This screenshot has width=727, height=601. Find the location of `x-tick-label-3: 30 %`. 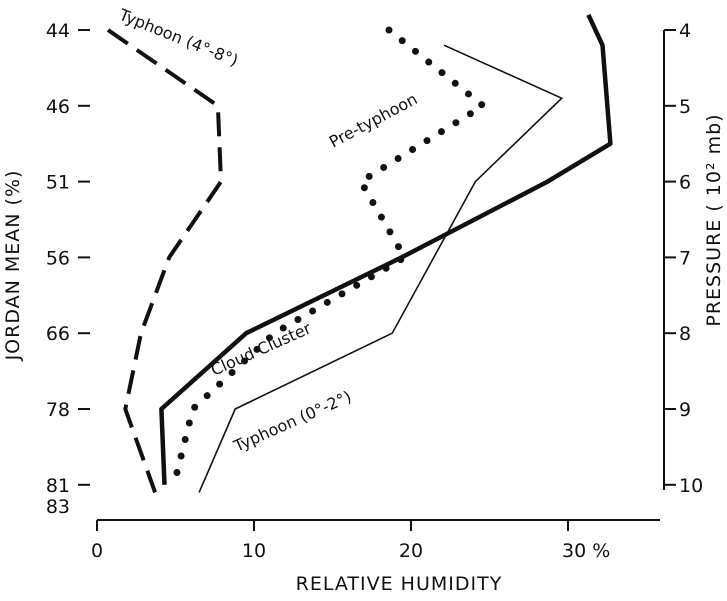

x-tick-label-3: 30 % is located at coordinates (586, 551).